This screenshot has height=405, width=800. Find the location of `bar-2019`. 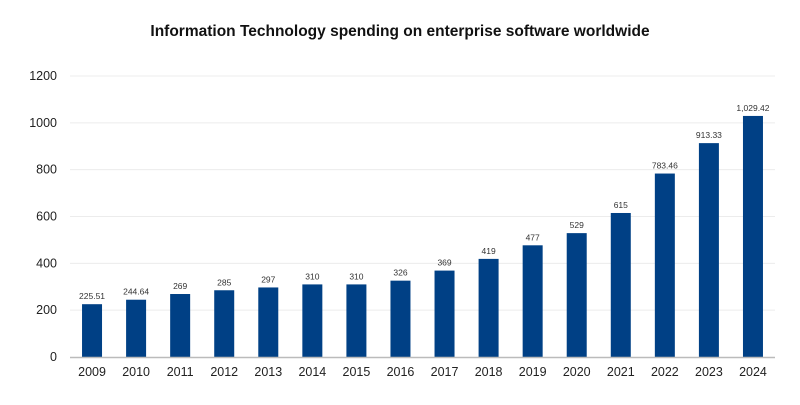

bar-2019 is located at coordinates (532, 301).